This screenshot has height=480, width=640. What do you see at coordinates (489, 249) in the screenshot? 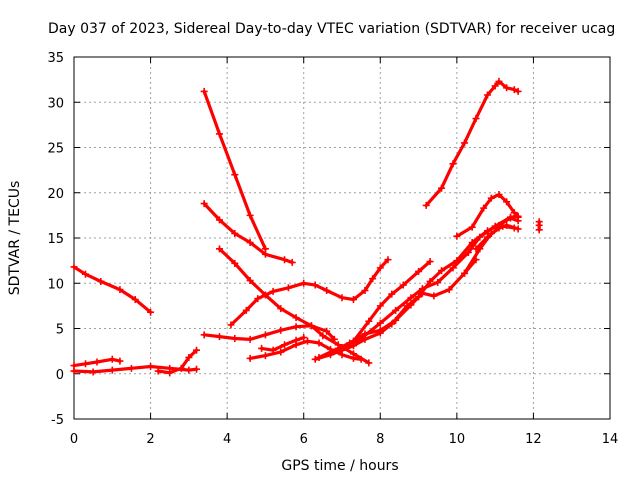
I see `series-s17` at bounding box center [489, 249].